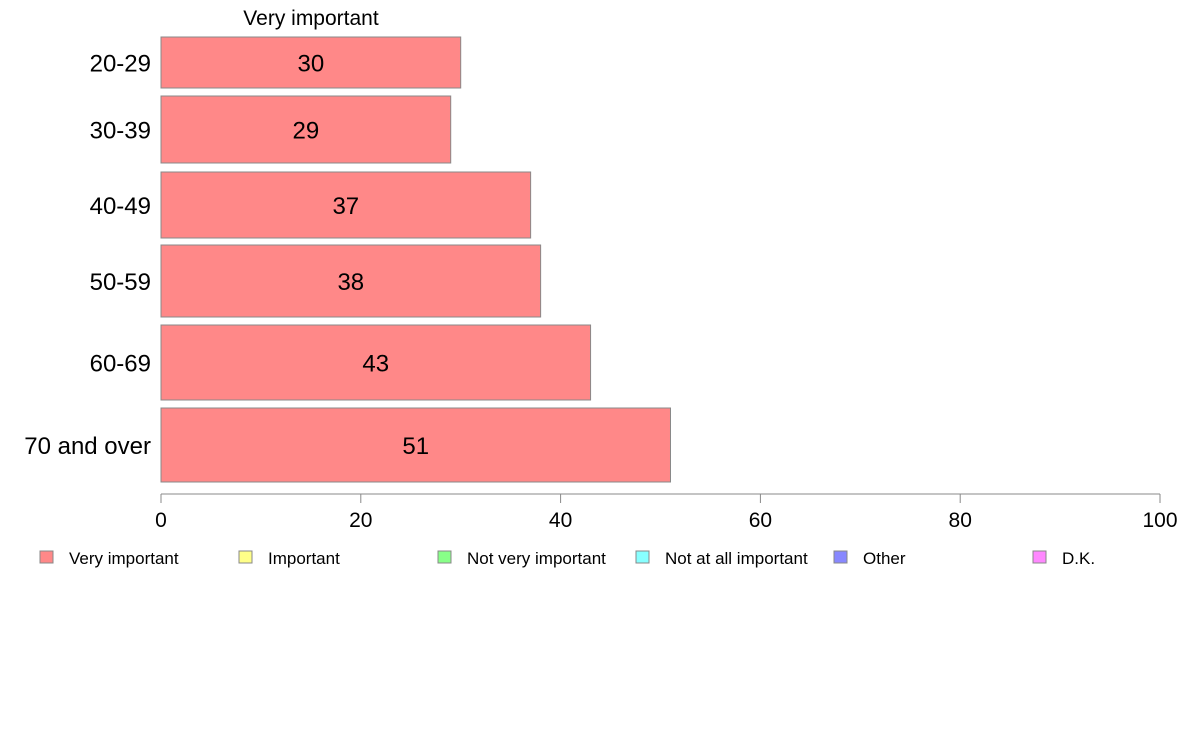 This screenshot has height=736, width=1188. I want to click on legend-item: D.K., so click(1063, 558).